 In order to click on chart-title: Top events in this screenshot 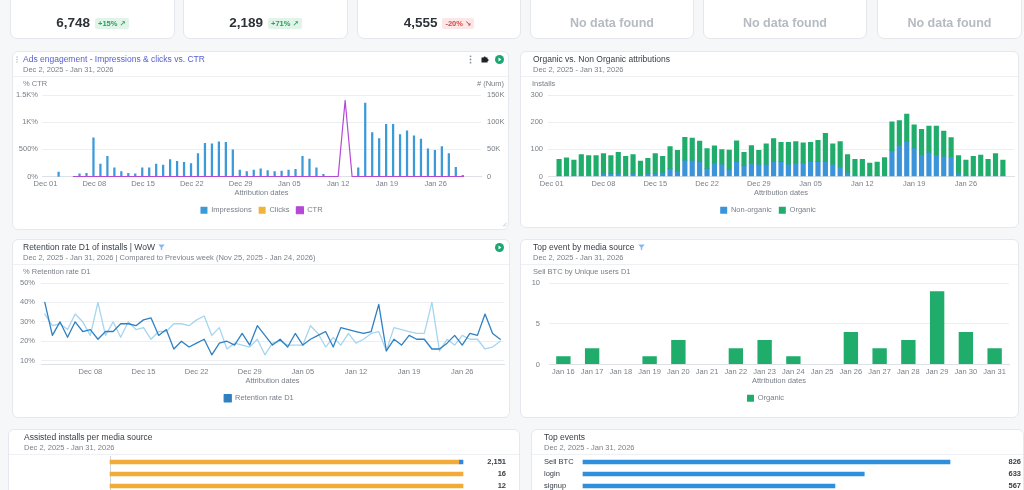, I will do `click(565, 437)`.